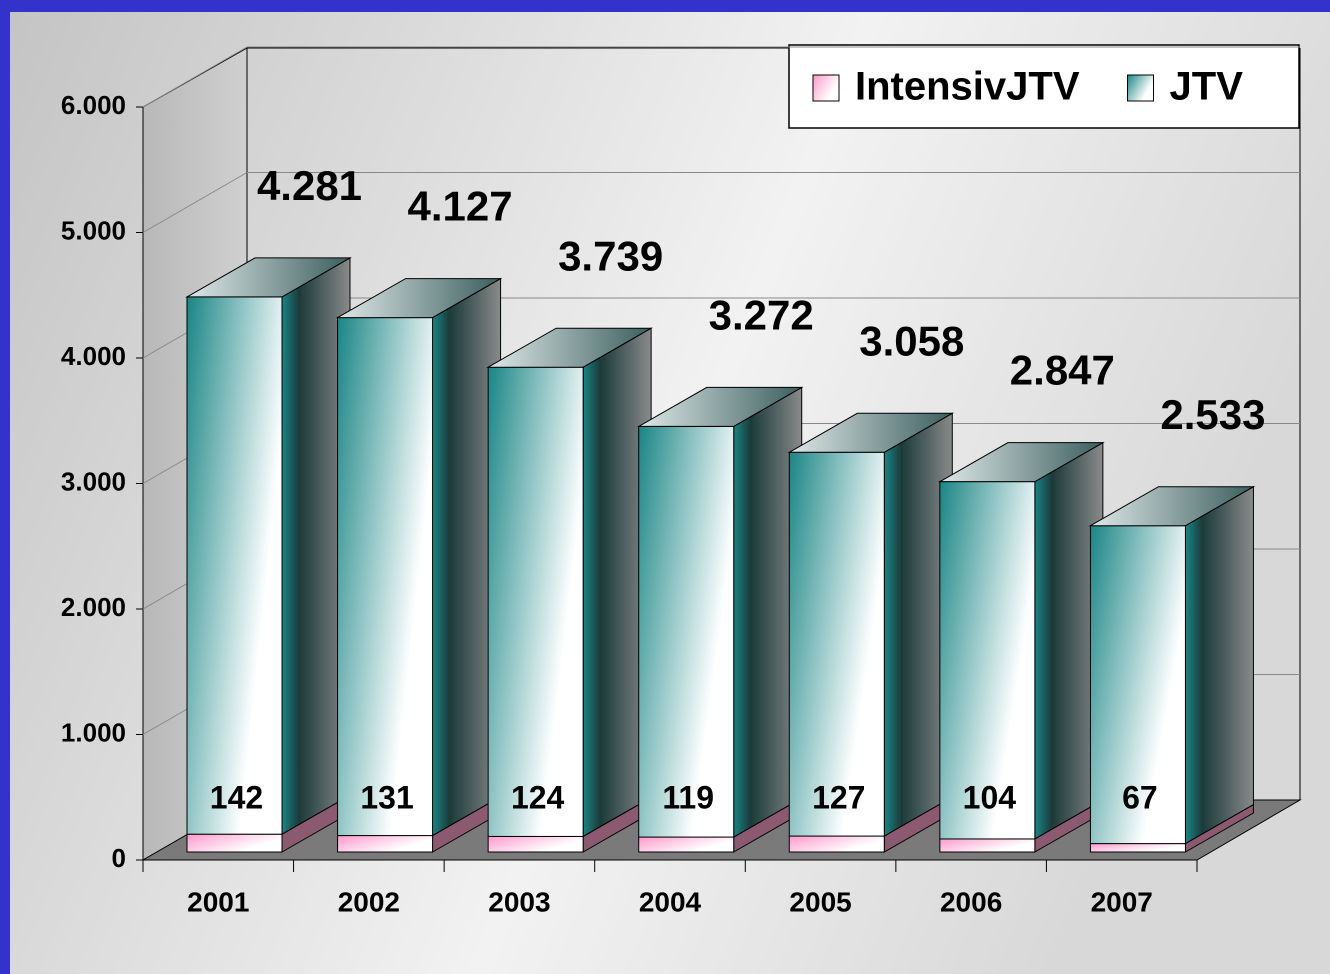 This screenshot has width=1330, height=974. What do you see at coordinates (93, 481) in the screenshot?
I see `y-tick-label: 3.000` at bounding box center [93, 481].